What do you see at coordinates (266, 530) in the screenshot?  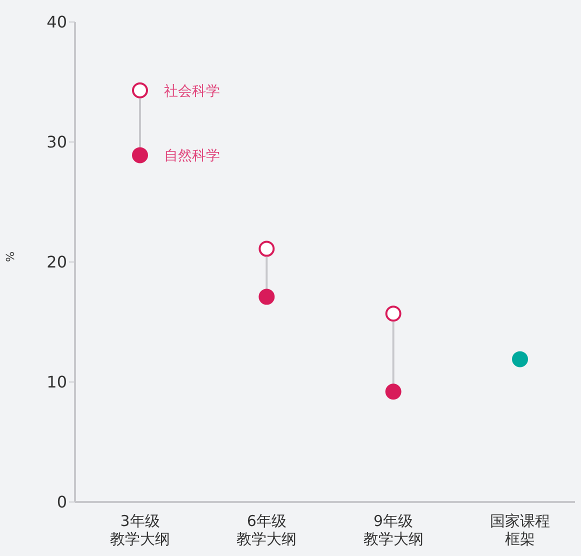 I see `x-tick-label: 6年级教学大纲` at bounding box center [266, 530].